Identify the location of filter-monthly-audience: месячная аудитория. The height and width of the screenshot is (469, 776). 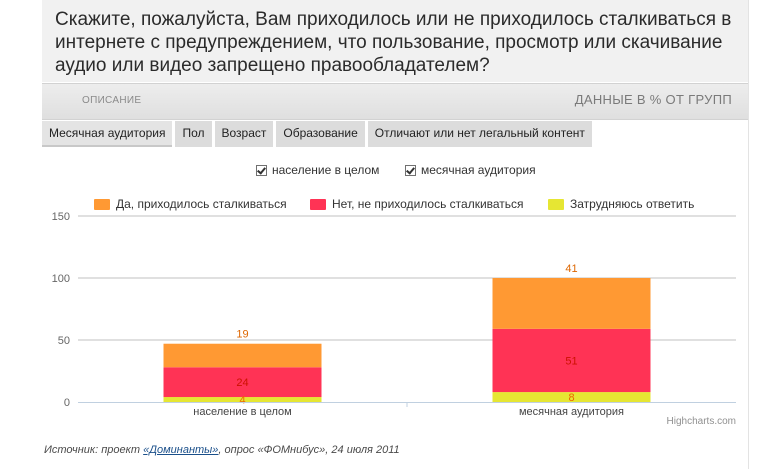
(470, 170).